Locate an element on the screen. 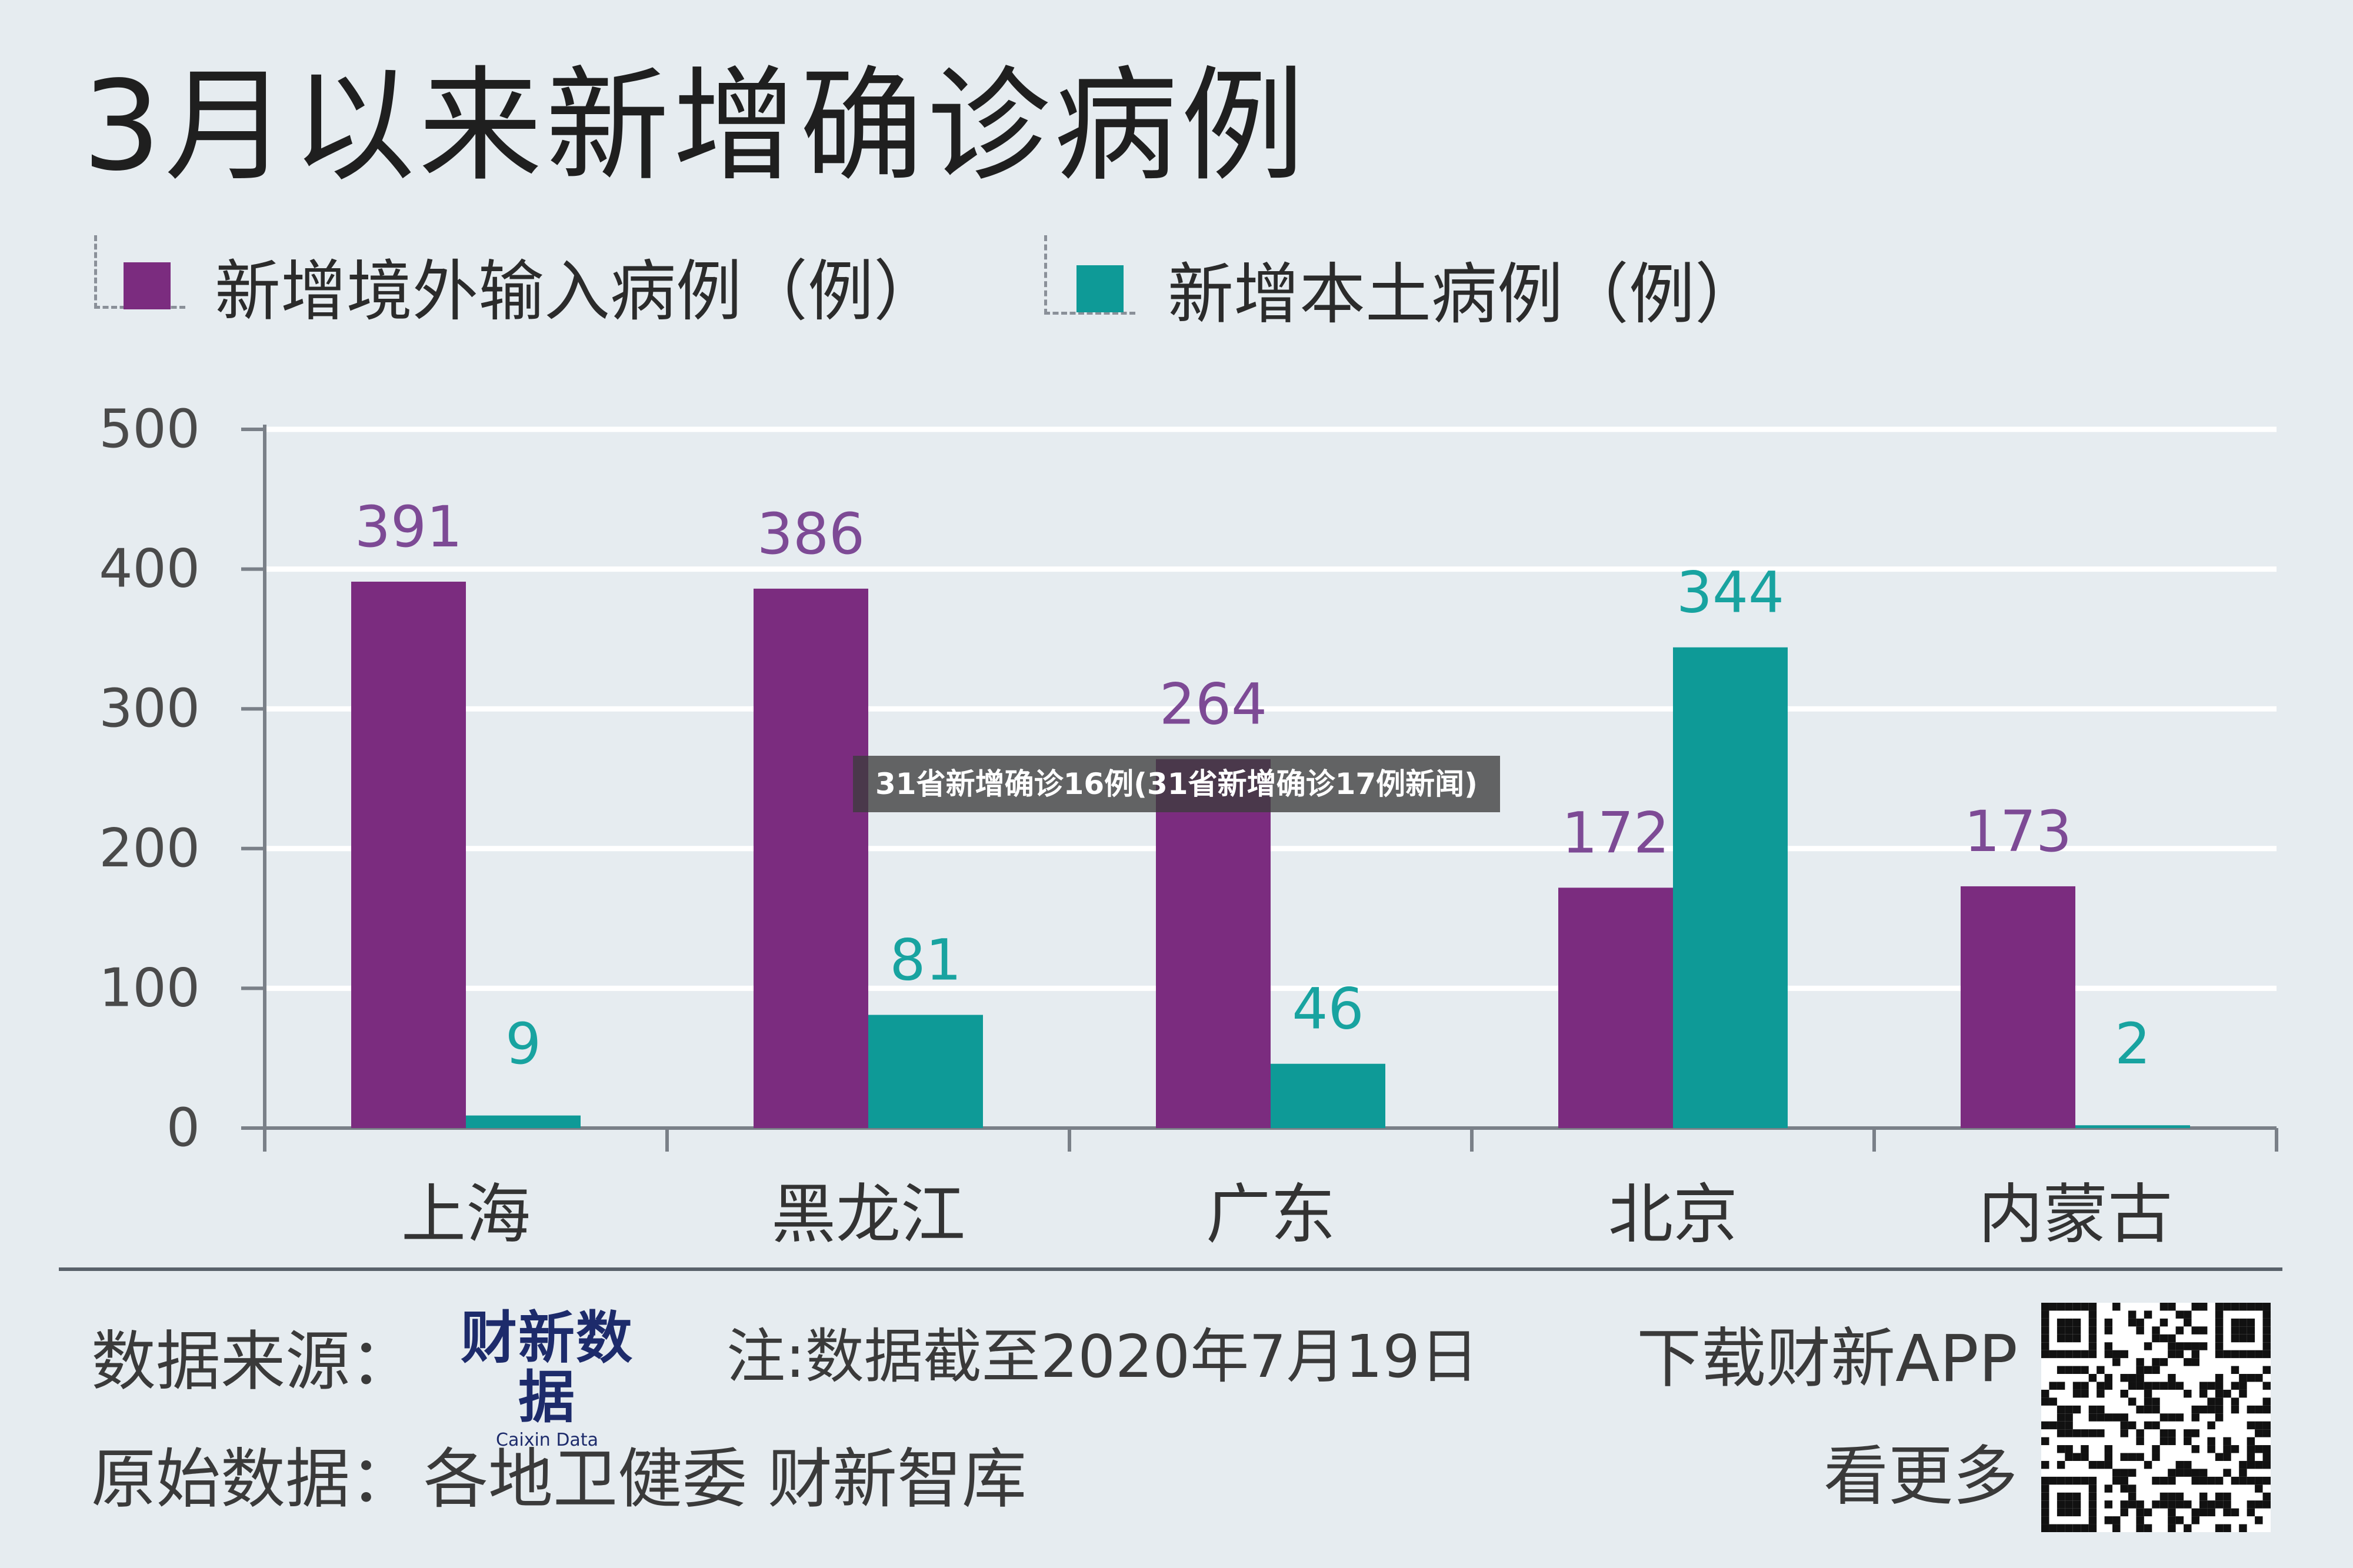 The image size is (2353, 1568). y-tick-label: 500 is located at coordinates (149, 429).